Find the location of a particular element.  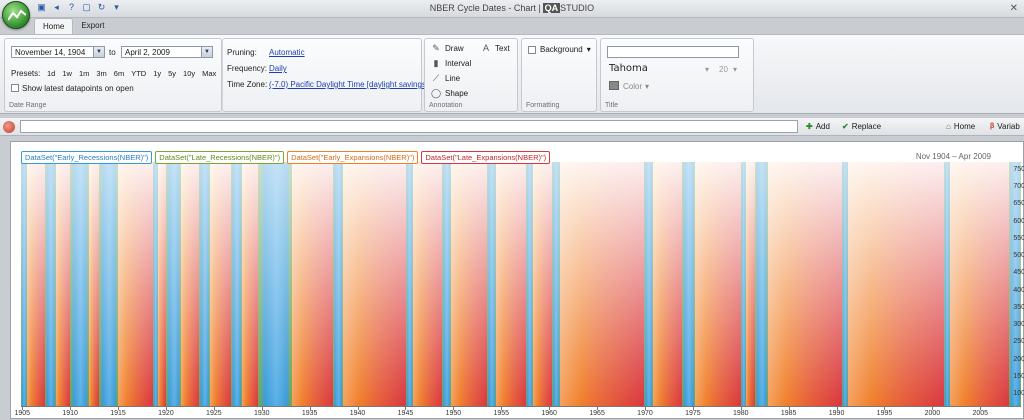

pruning-label: Pruning: is located at coordinates (242, 52).